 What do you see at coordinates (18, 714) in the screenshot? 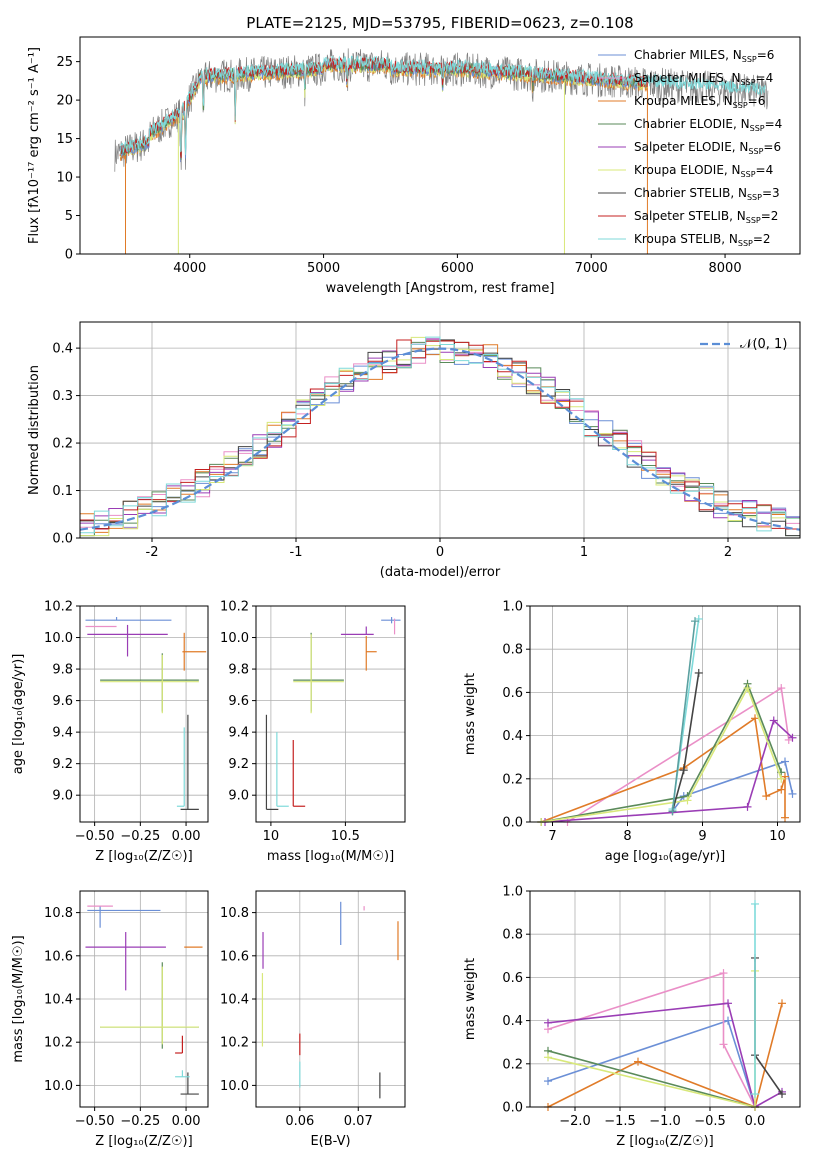
I see `y-axis-label: age [log₁₀(age/yr)]` at bounding box center [18, 714].